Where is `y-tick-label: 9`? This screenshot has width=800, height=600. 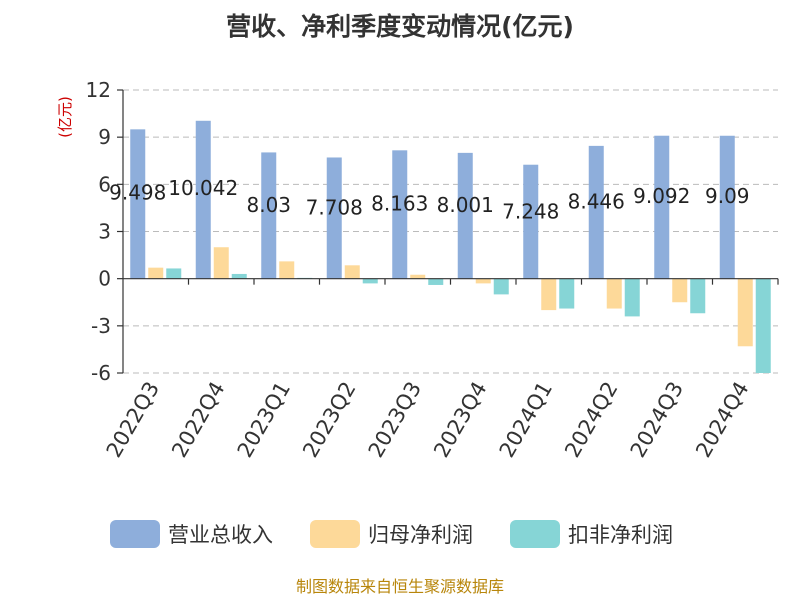 y-tick-label: 9 is located at coordinates (104, 137).